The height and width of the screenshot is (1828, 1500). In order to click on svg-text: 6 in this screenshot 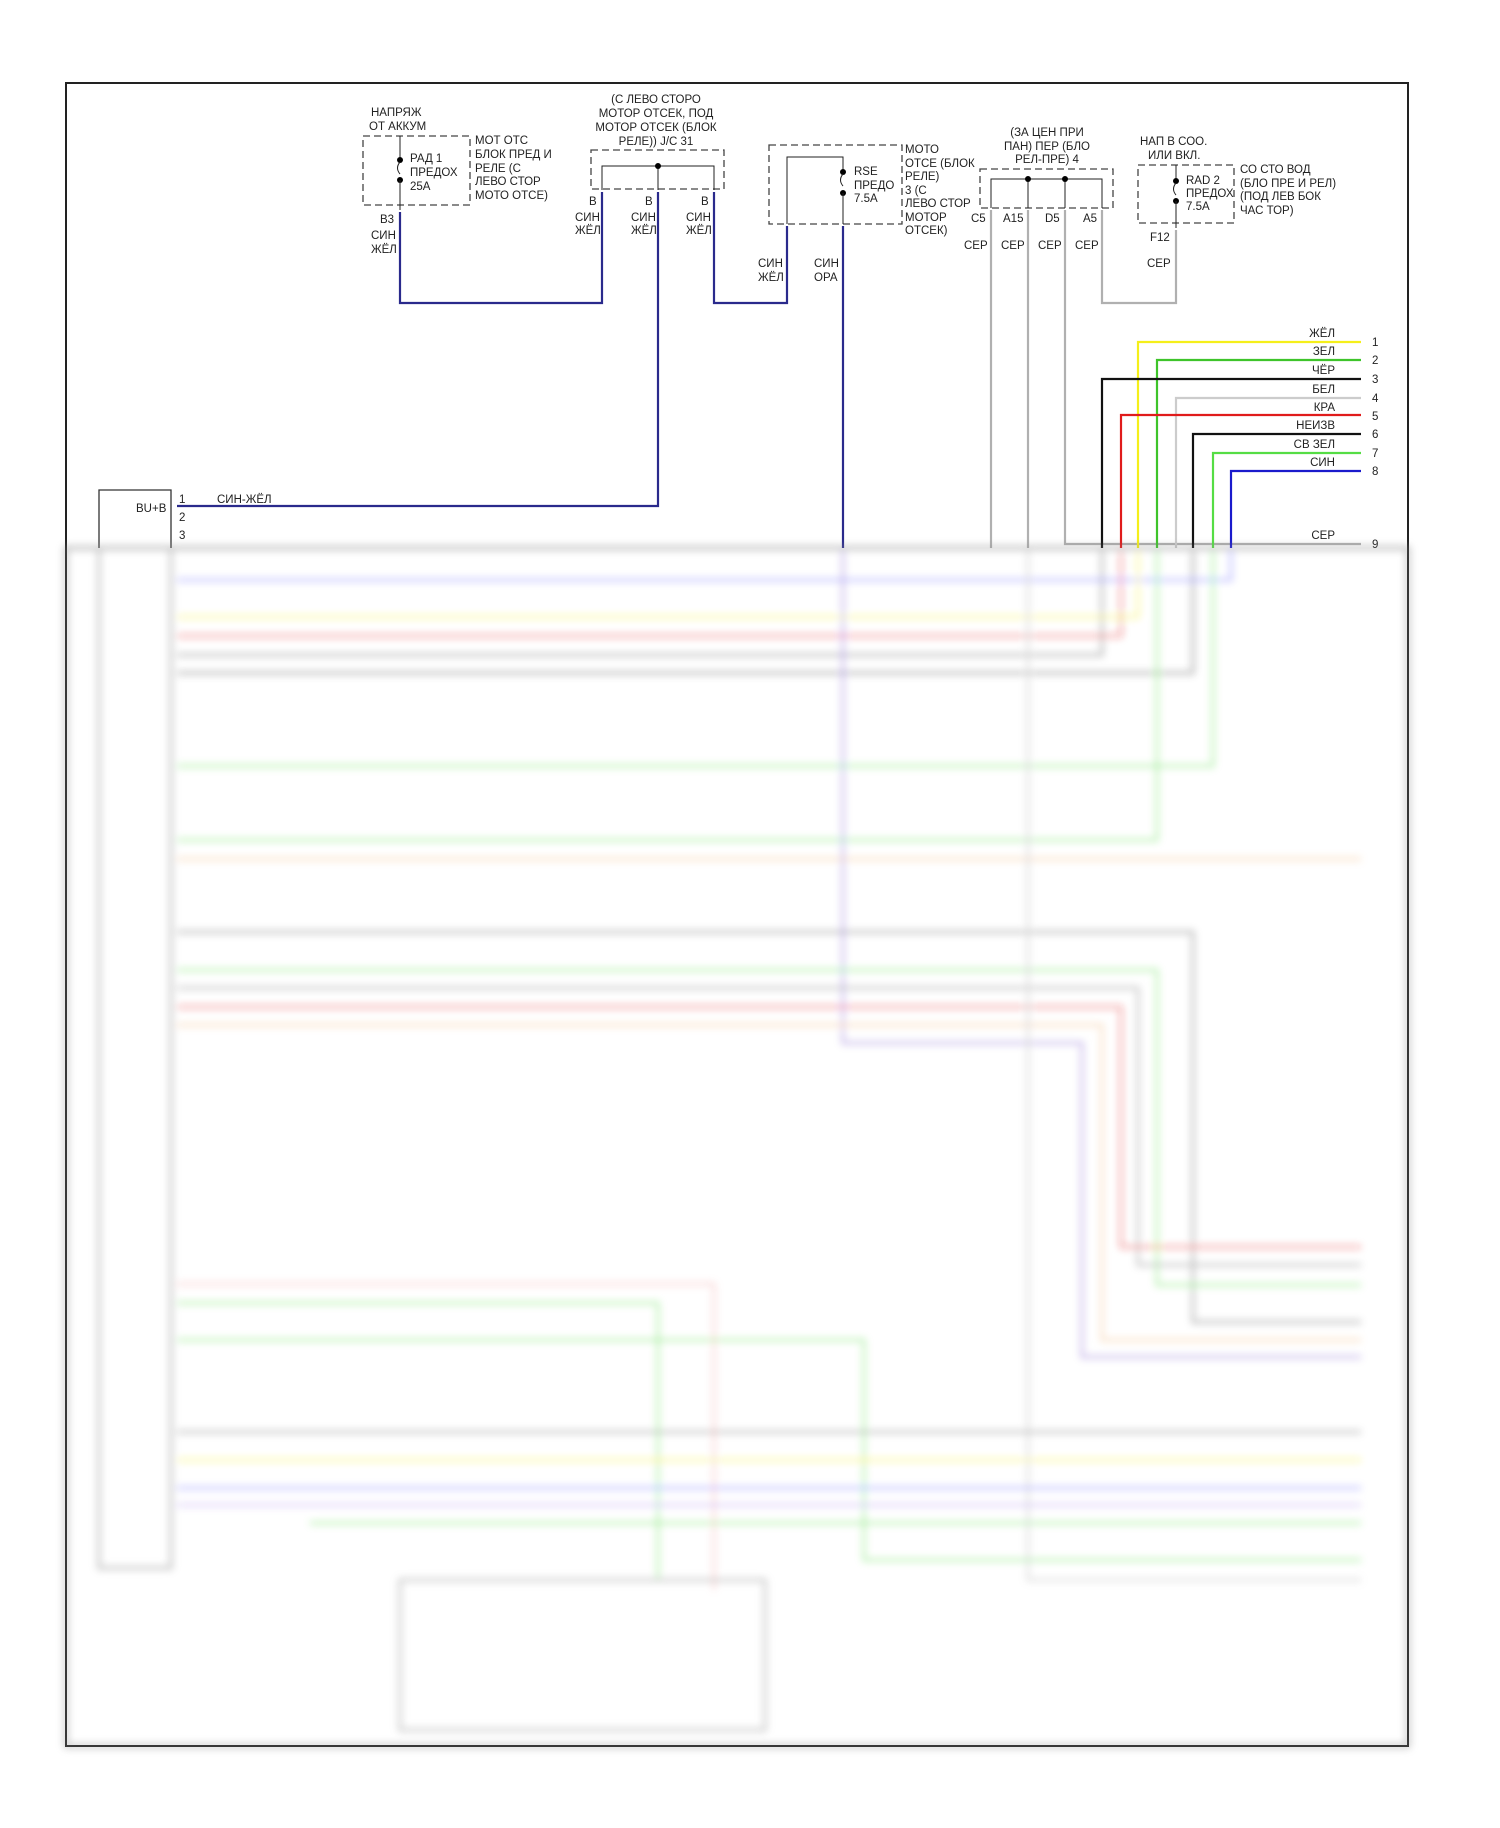, I will do `click(1375, 435)`.